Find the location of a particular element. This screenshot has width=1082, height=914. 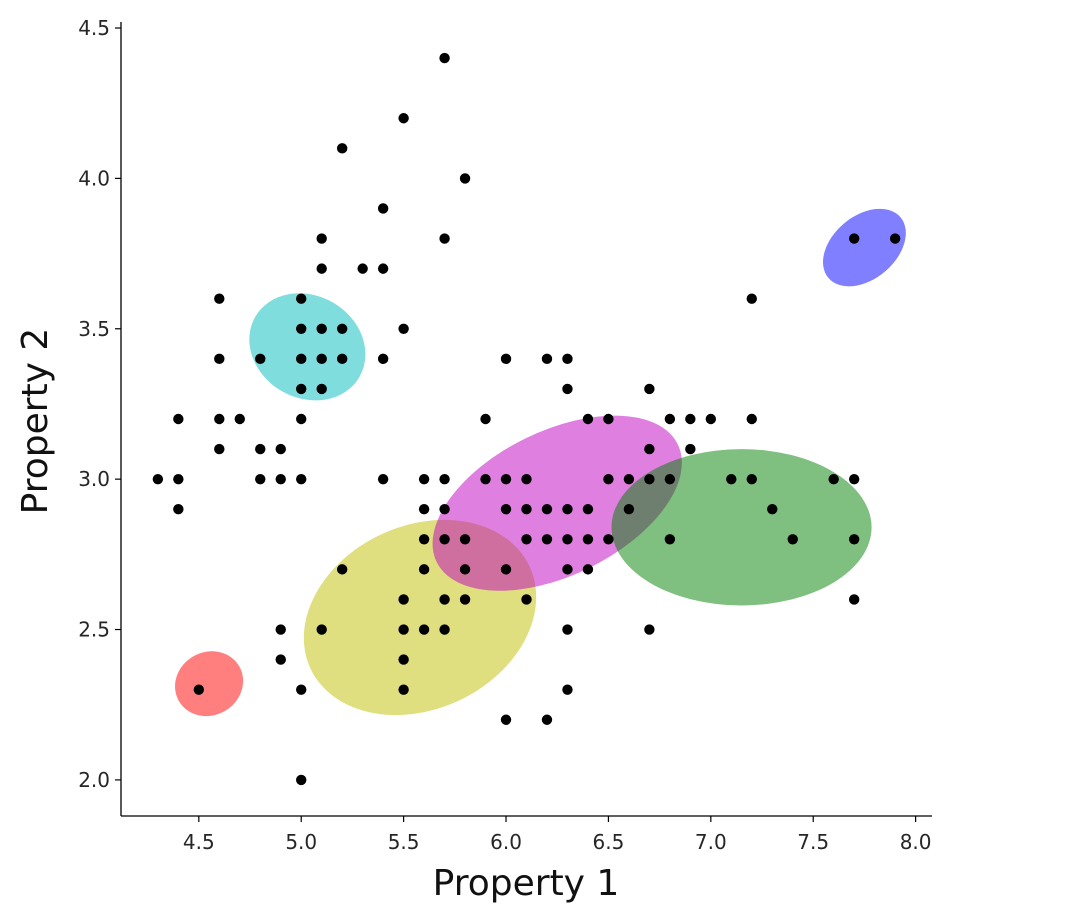

y-tick-label: 2.0 is located at coordinates (94, 780).